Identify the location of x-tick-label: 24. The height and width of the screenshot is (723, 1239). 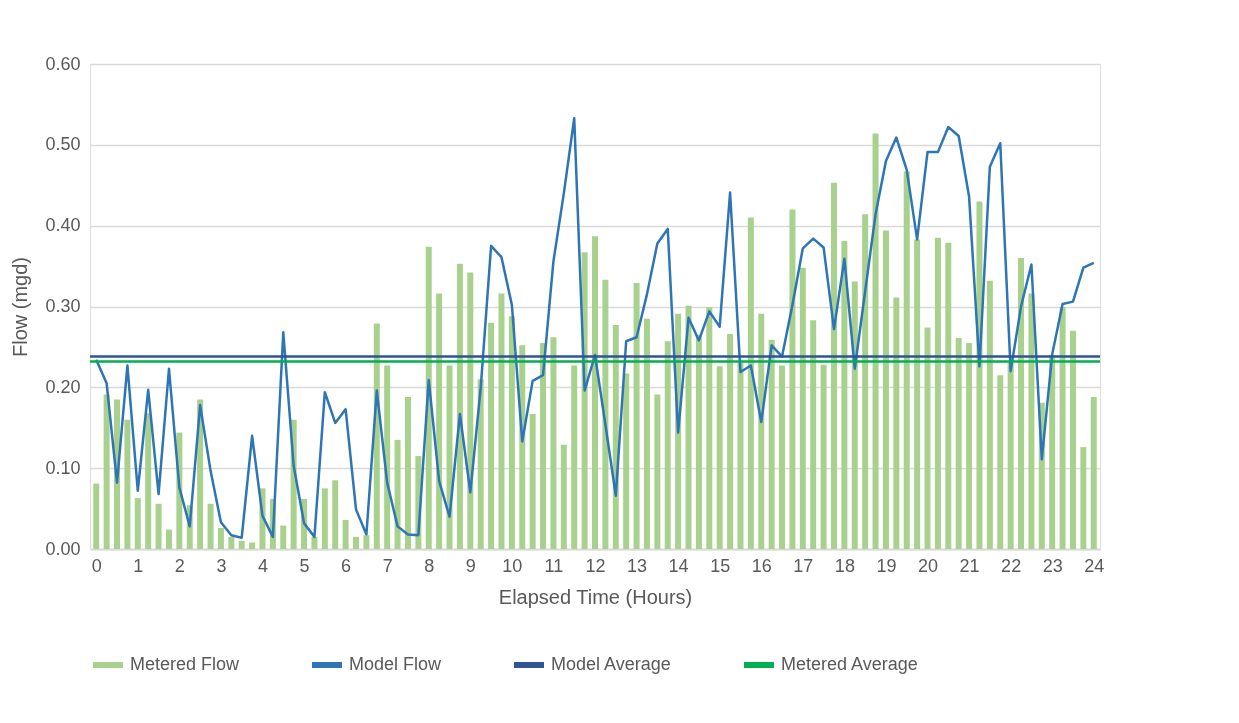
(1094, 565).